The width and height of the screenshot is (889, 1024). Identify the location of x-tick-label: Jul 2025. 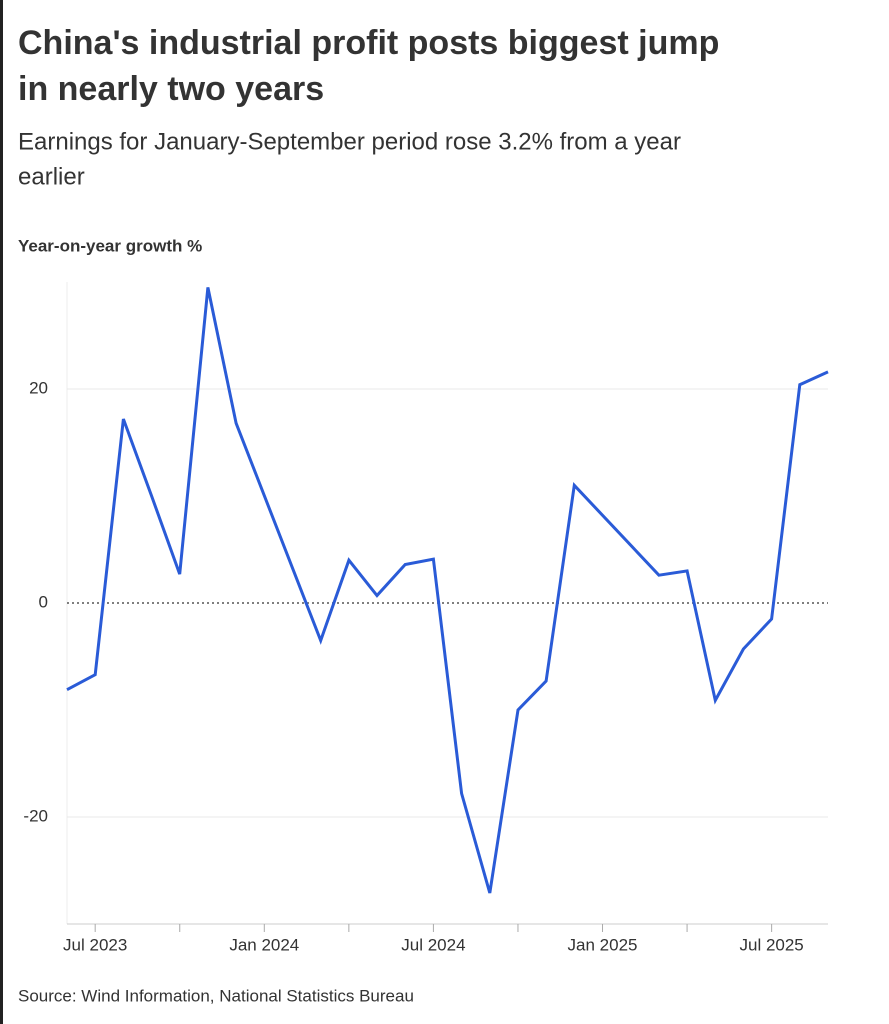
(771, 944).